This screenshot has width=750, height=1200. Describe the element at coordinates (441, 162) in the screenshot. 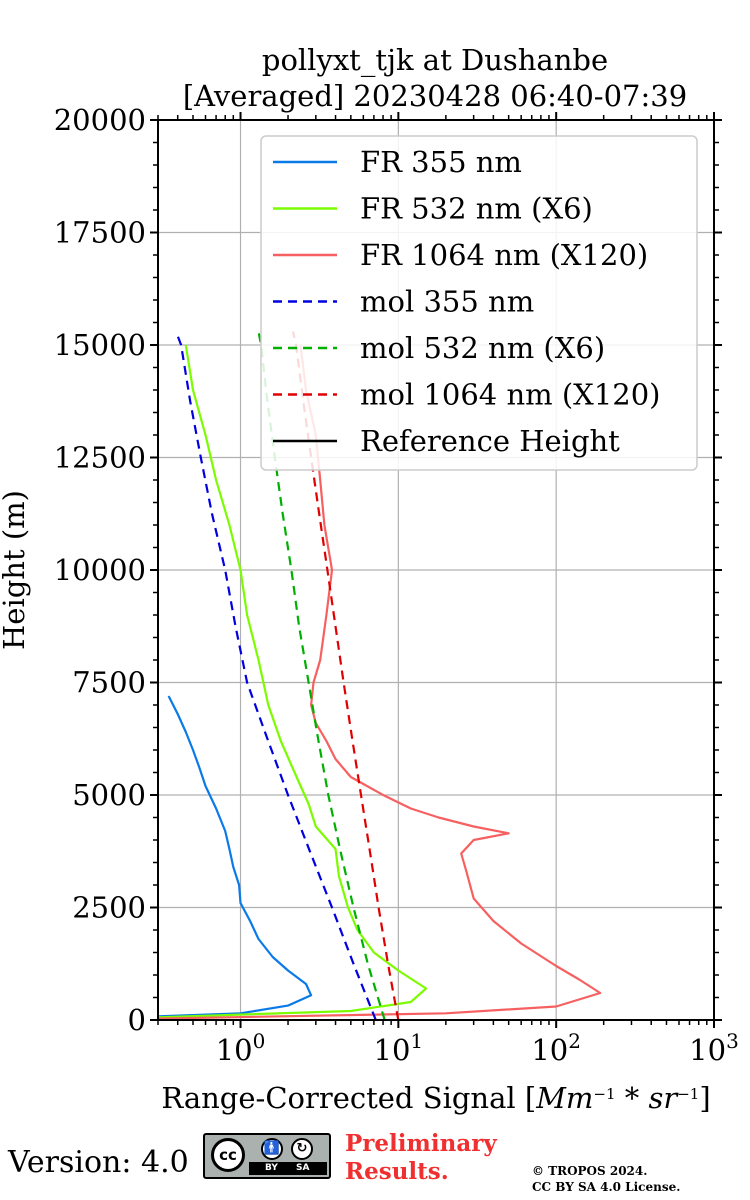

I see `legend-label-0: FR 355 nm` at that location.